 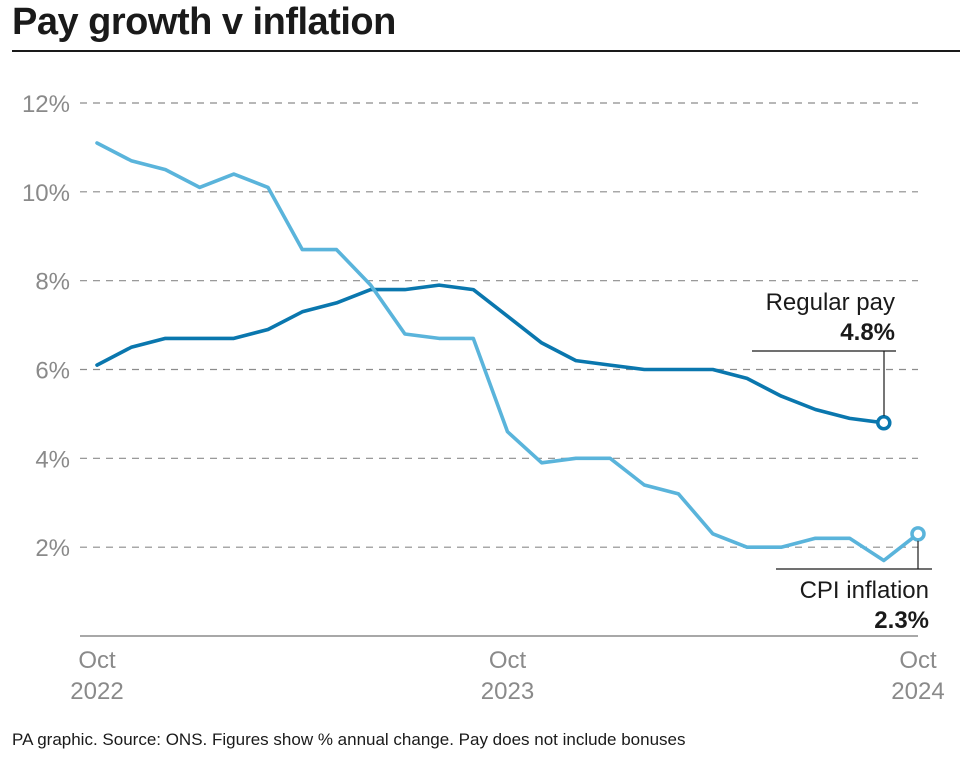 I want to click on x-tick-month-2: Oct, so click(x=918, y=660).